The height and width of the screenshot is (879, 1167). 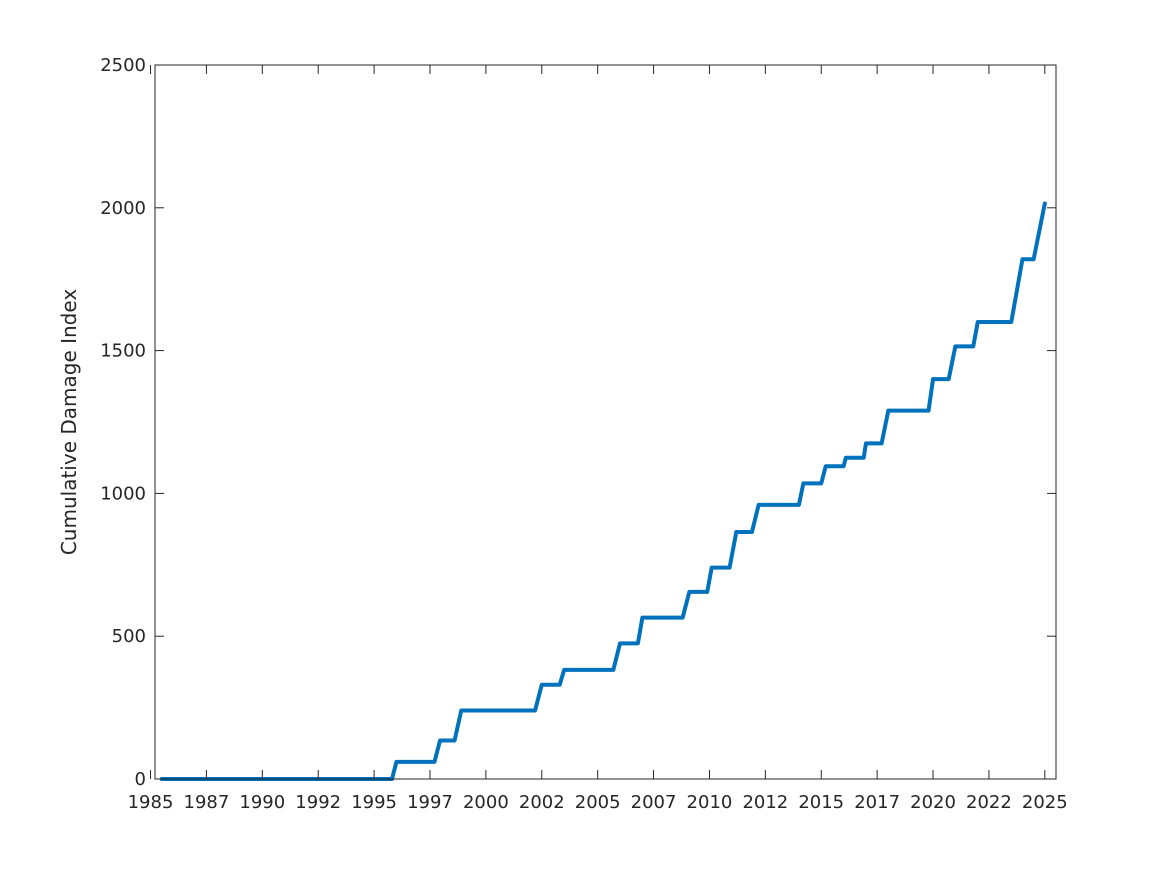 What do you see at coordinates (207, 802) in the screenshot?
I see `x-tick-label: 1987` at bounding box center [207, 802].